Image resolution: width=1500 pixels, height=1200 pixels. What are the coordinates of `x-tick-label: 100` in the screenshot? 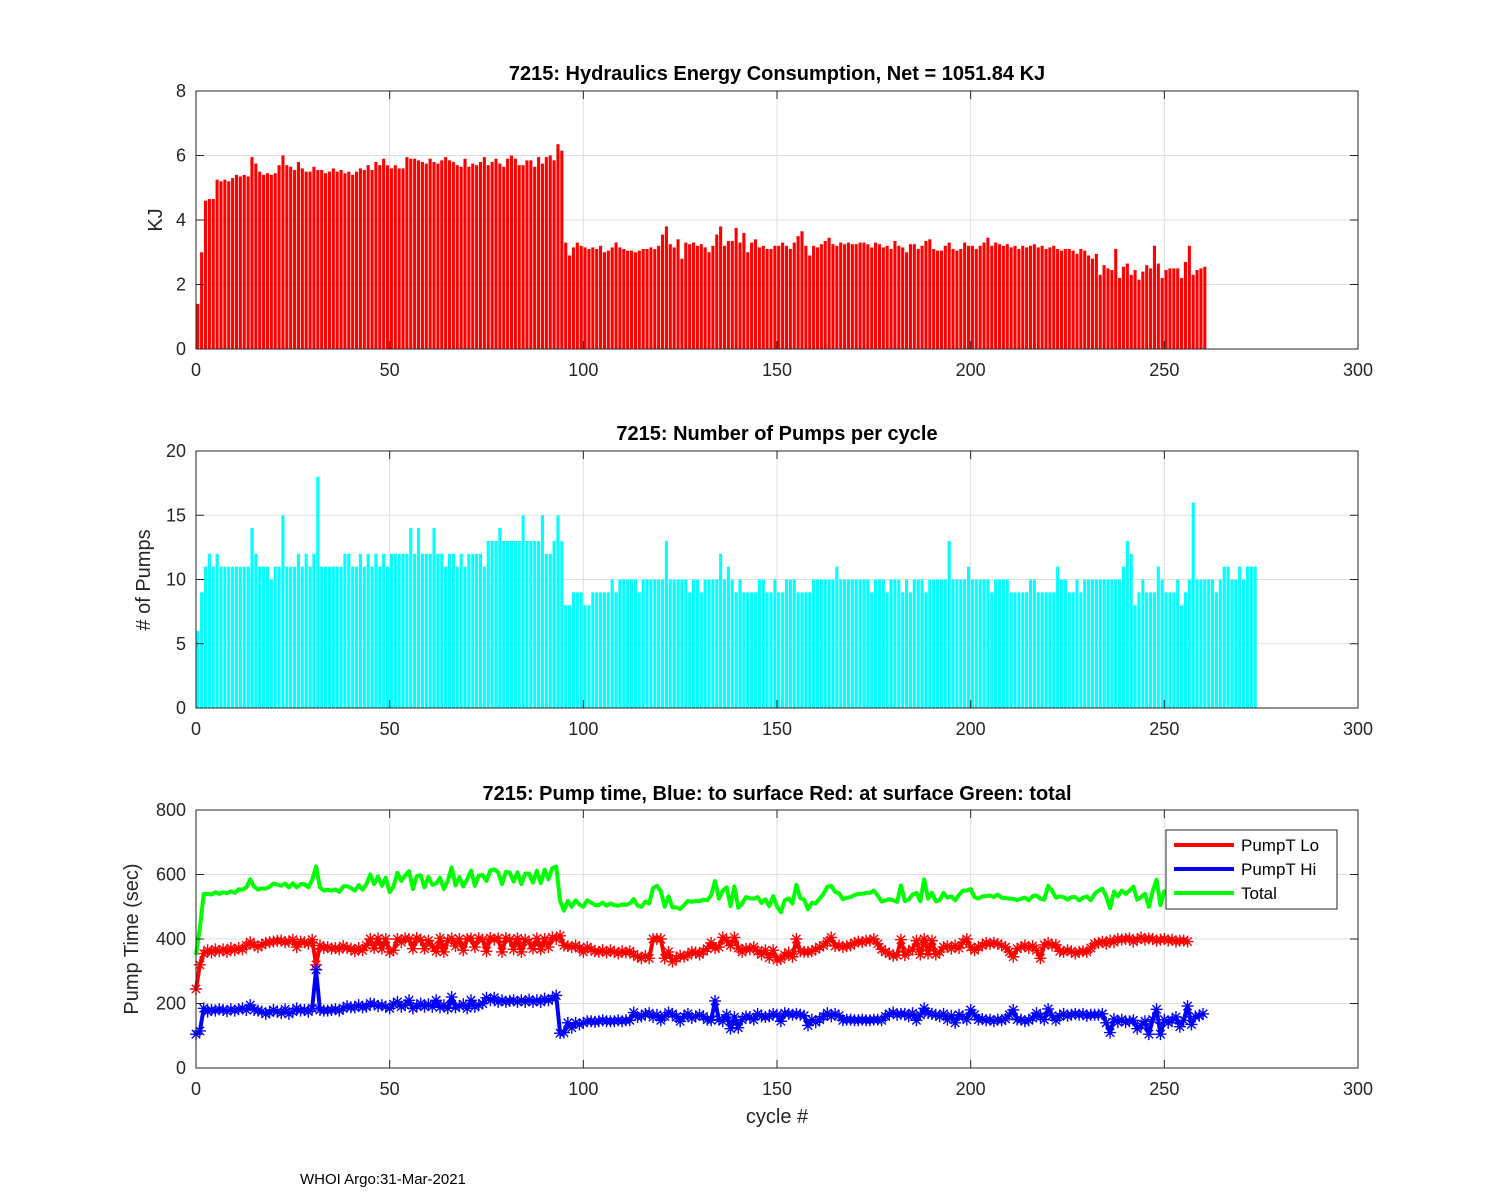 It's located at (583, 1089).